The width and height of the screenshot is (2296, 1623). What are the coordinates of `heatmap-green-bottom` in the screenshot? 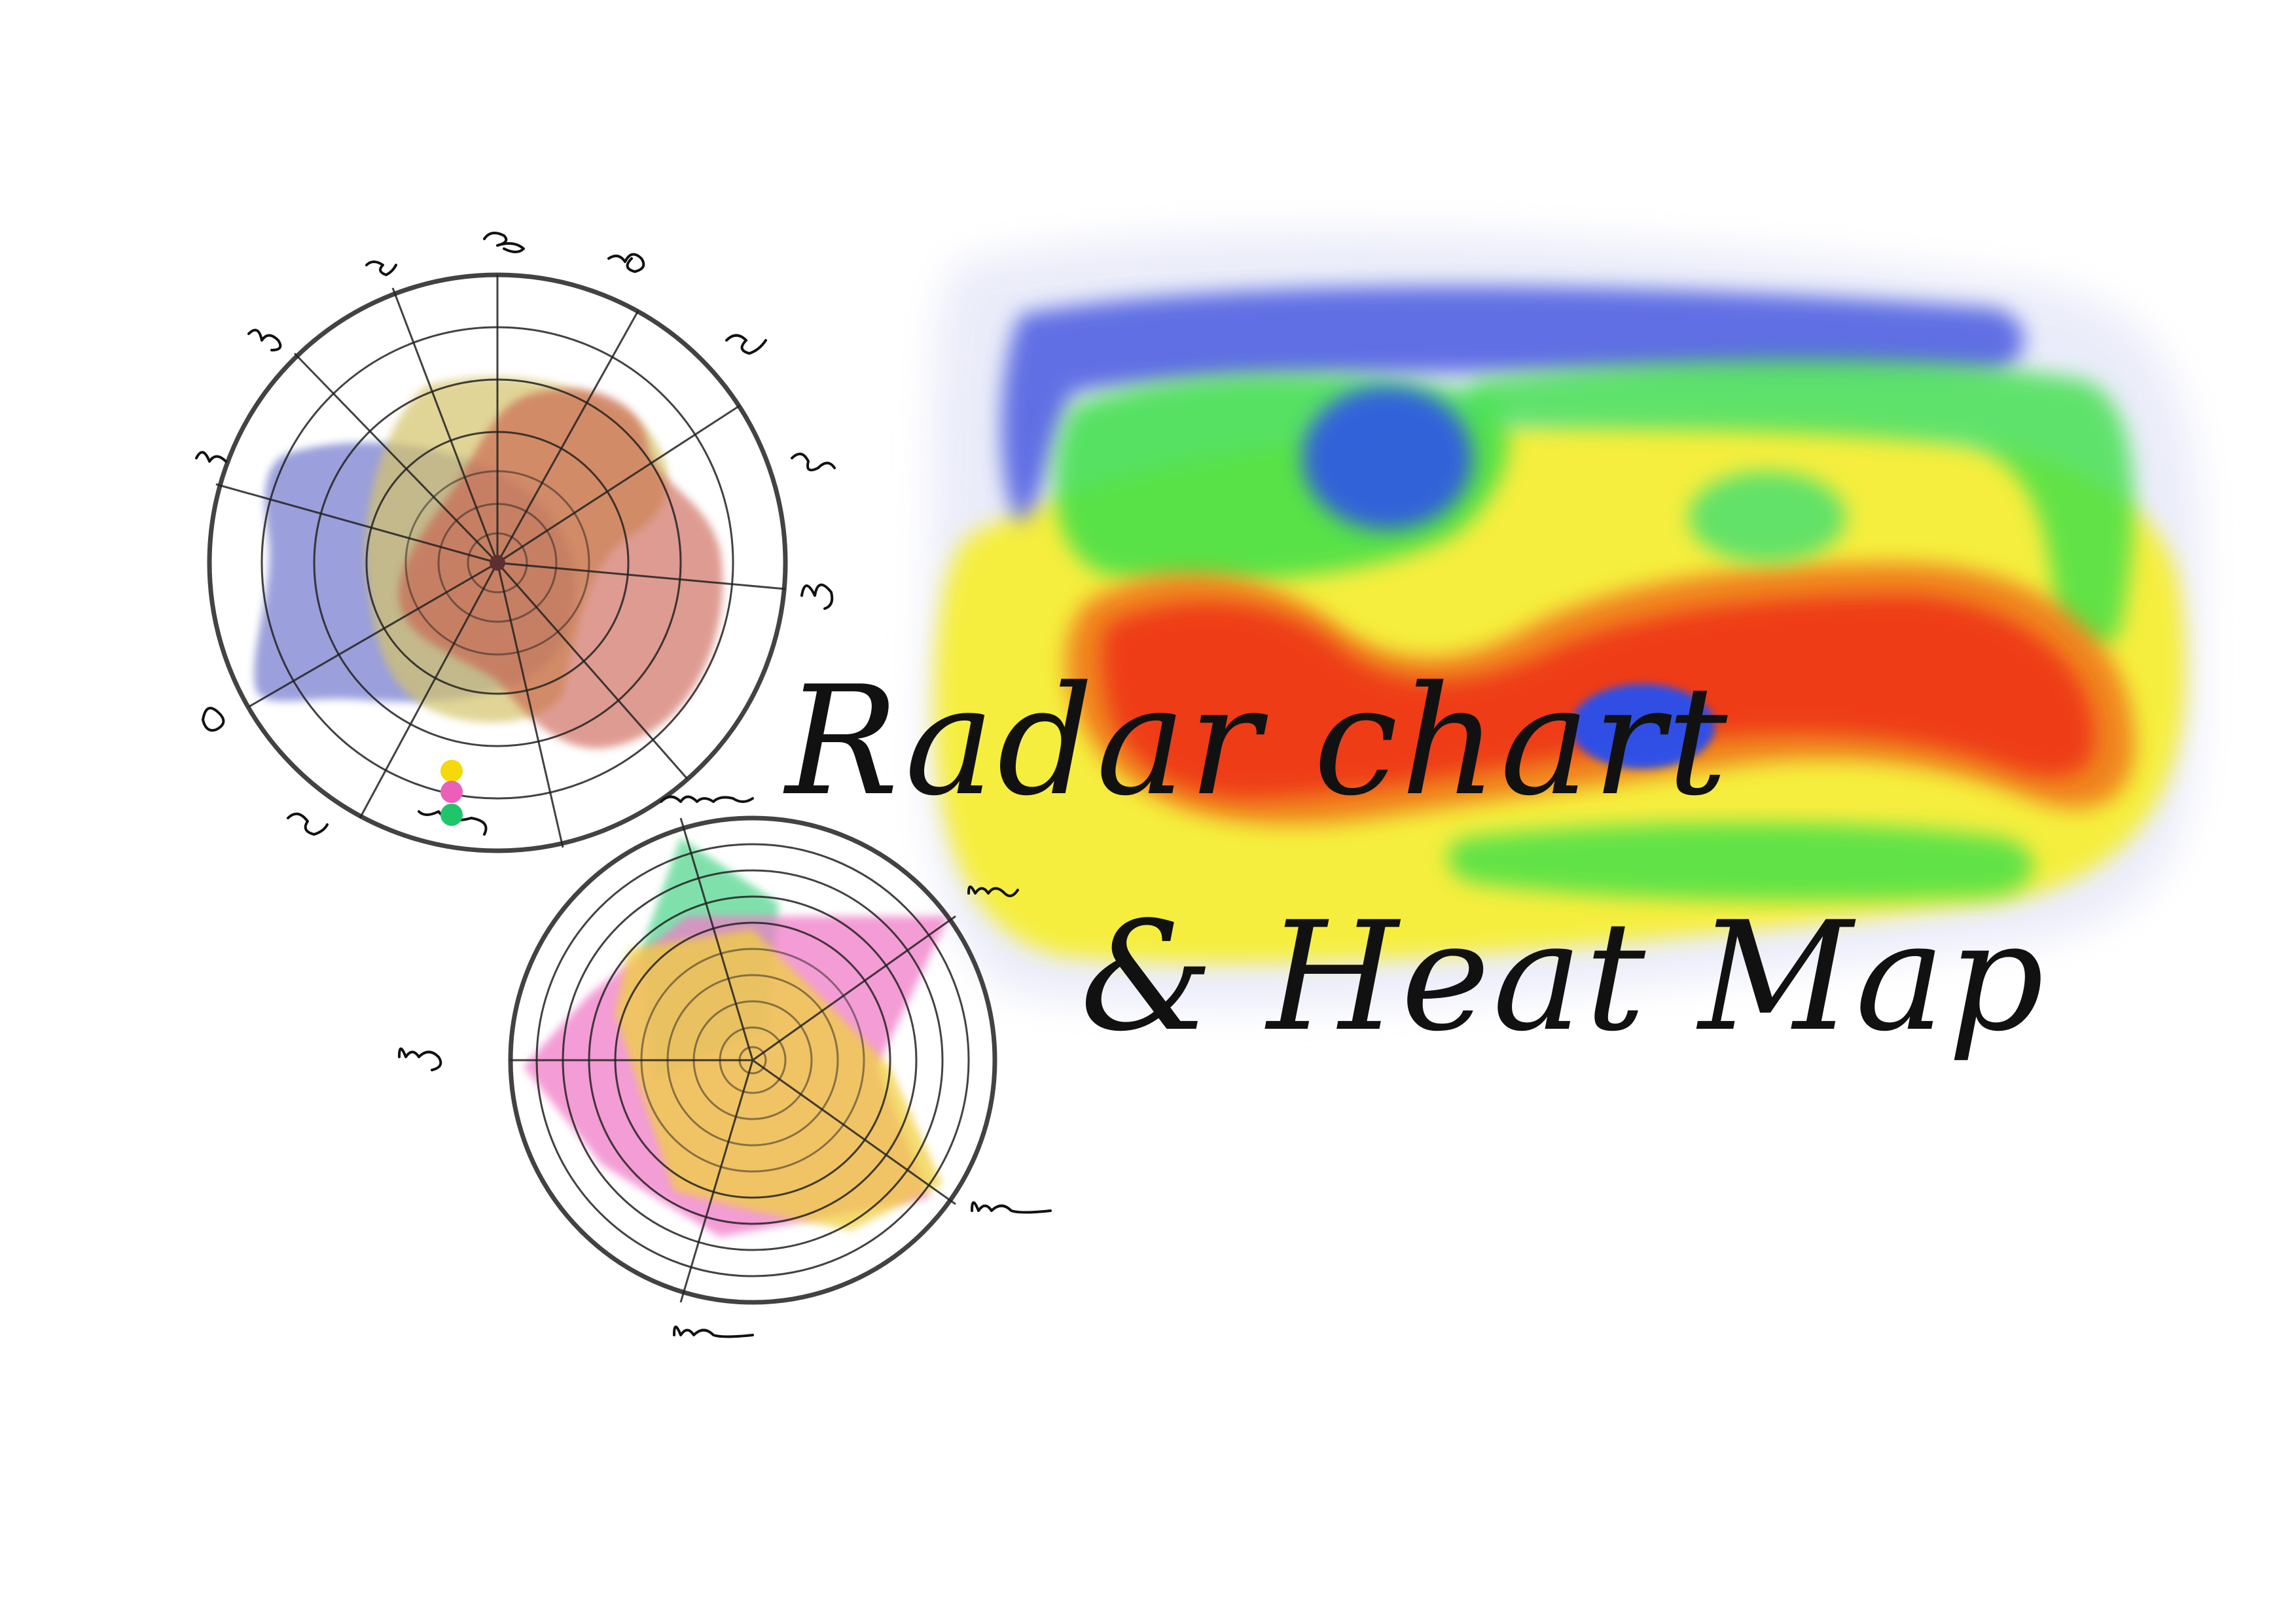 It's located at (1741, 862).